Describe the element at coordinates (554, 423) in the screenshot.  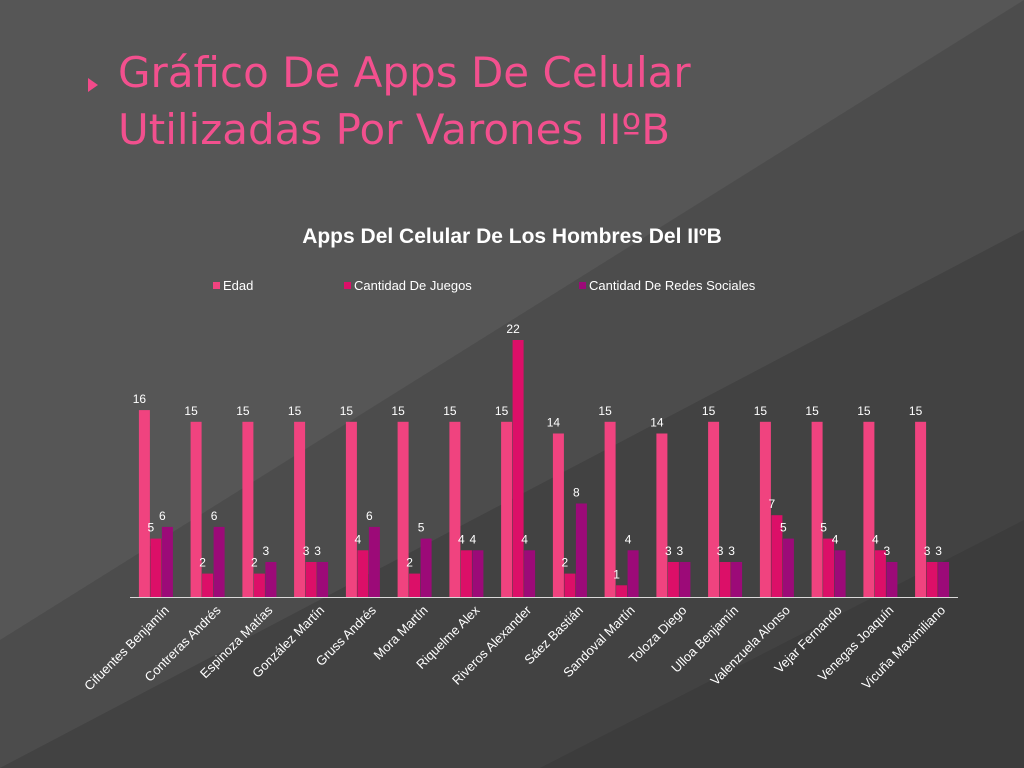
I see `data-label-edad-saez-bastian: 14` at that location.